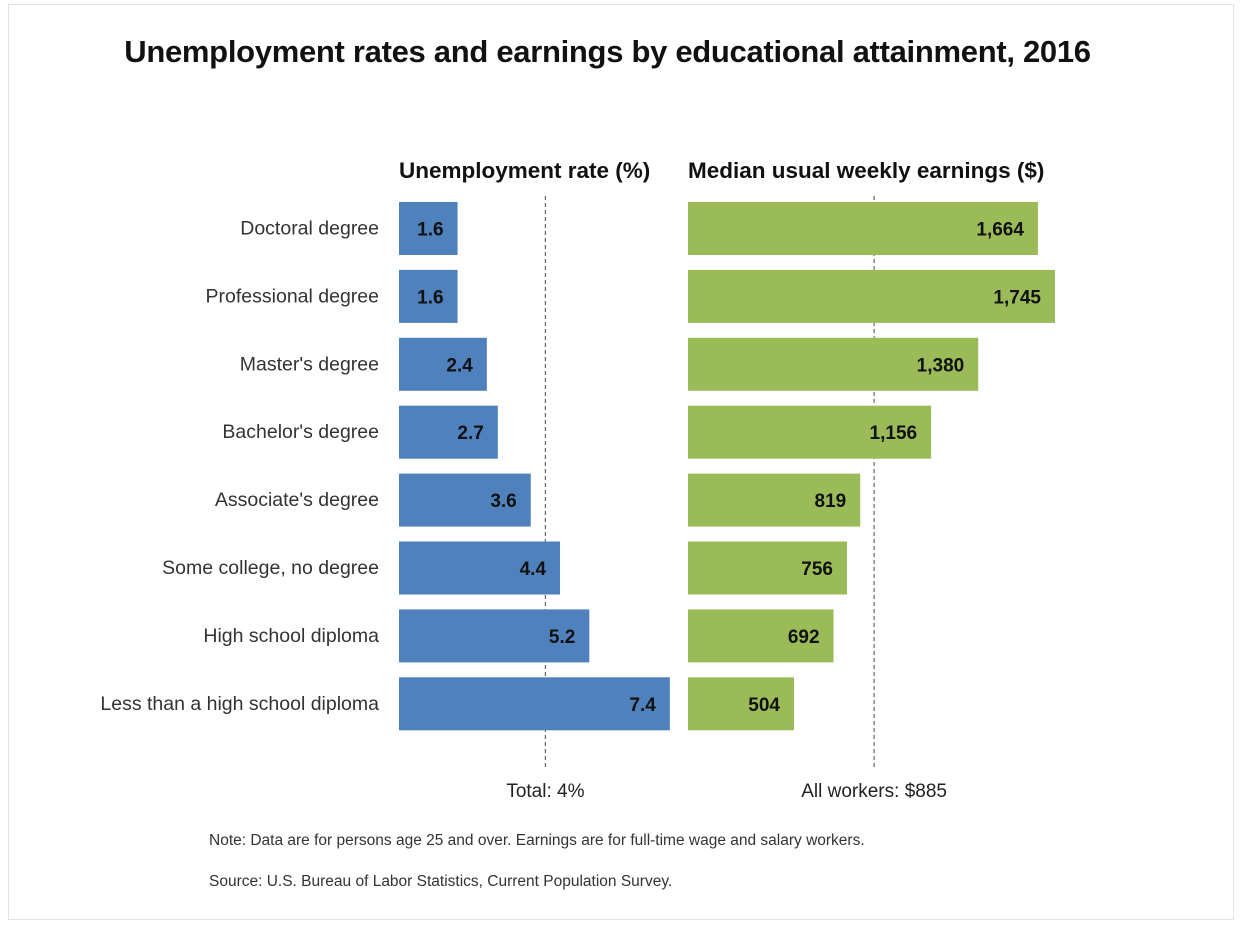 The image size is (1243, 927). Describe the element at coordinates (300, 432) in the screenshot. I see `category-label: Bachelor's degree` at that location.